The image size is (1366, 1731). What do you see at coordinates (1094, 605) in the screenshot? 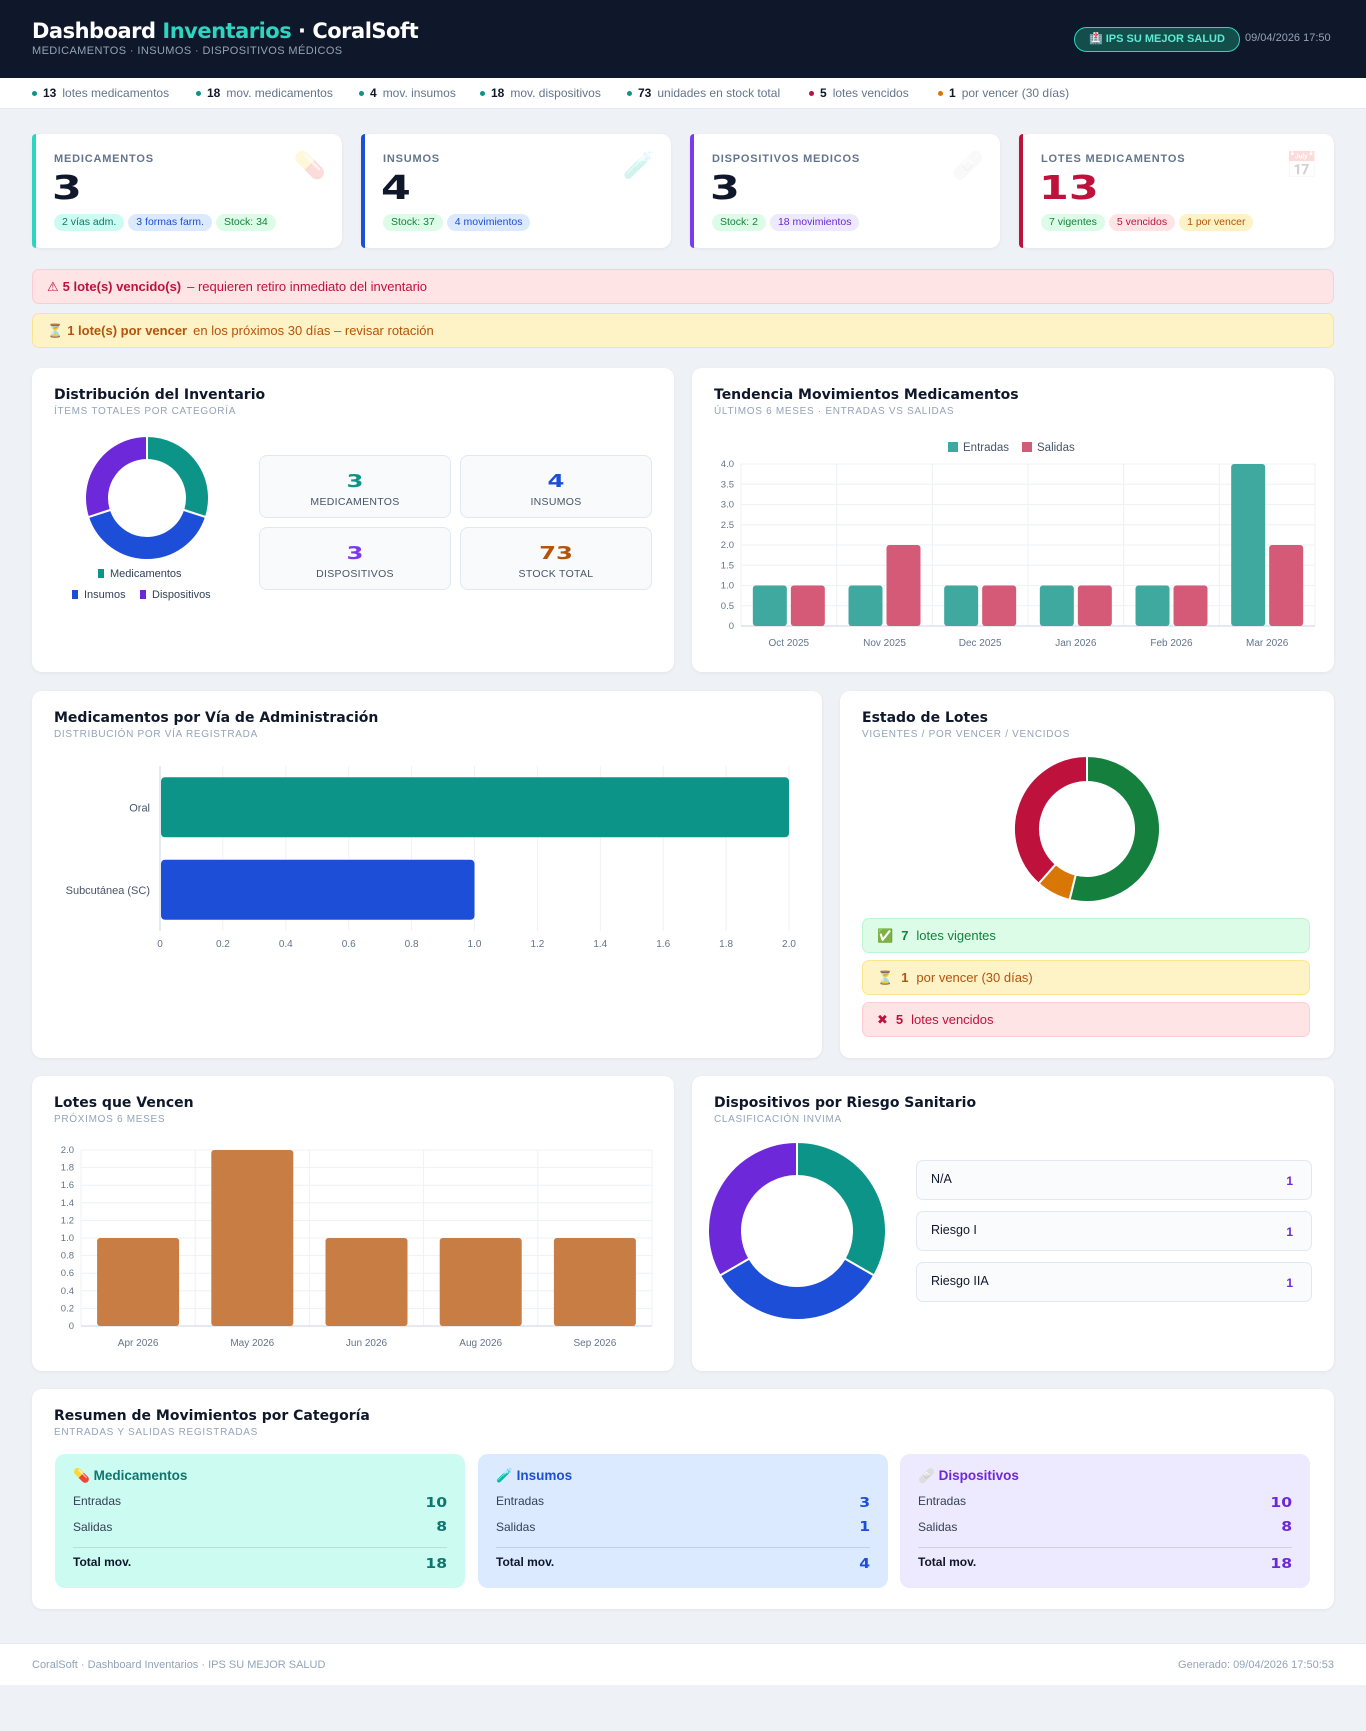
I see `bar-salidas-jan-2026` at bounding box center [1094, 605].